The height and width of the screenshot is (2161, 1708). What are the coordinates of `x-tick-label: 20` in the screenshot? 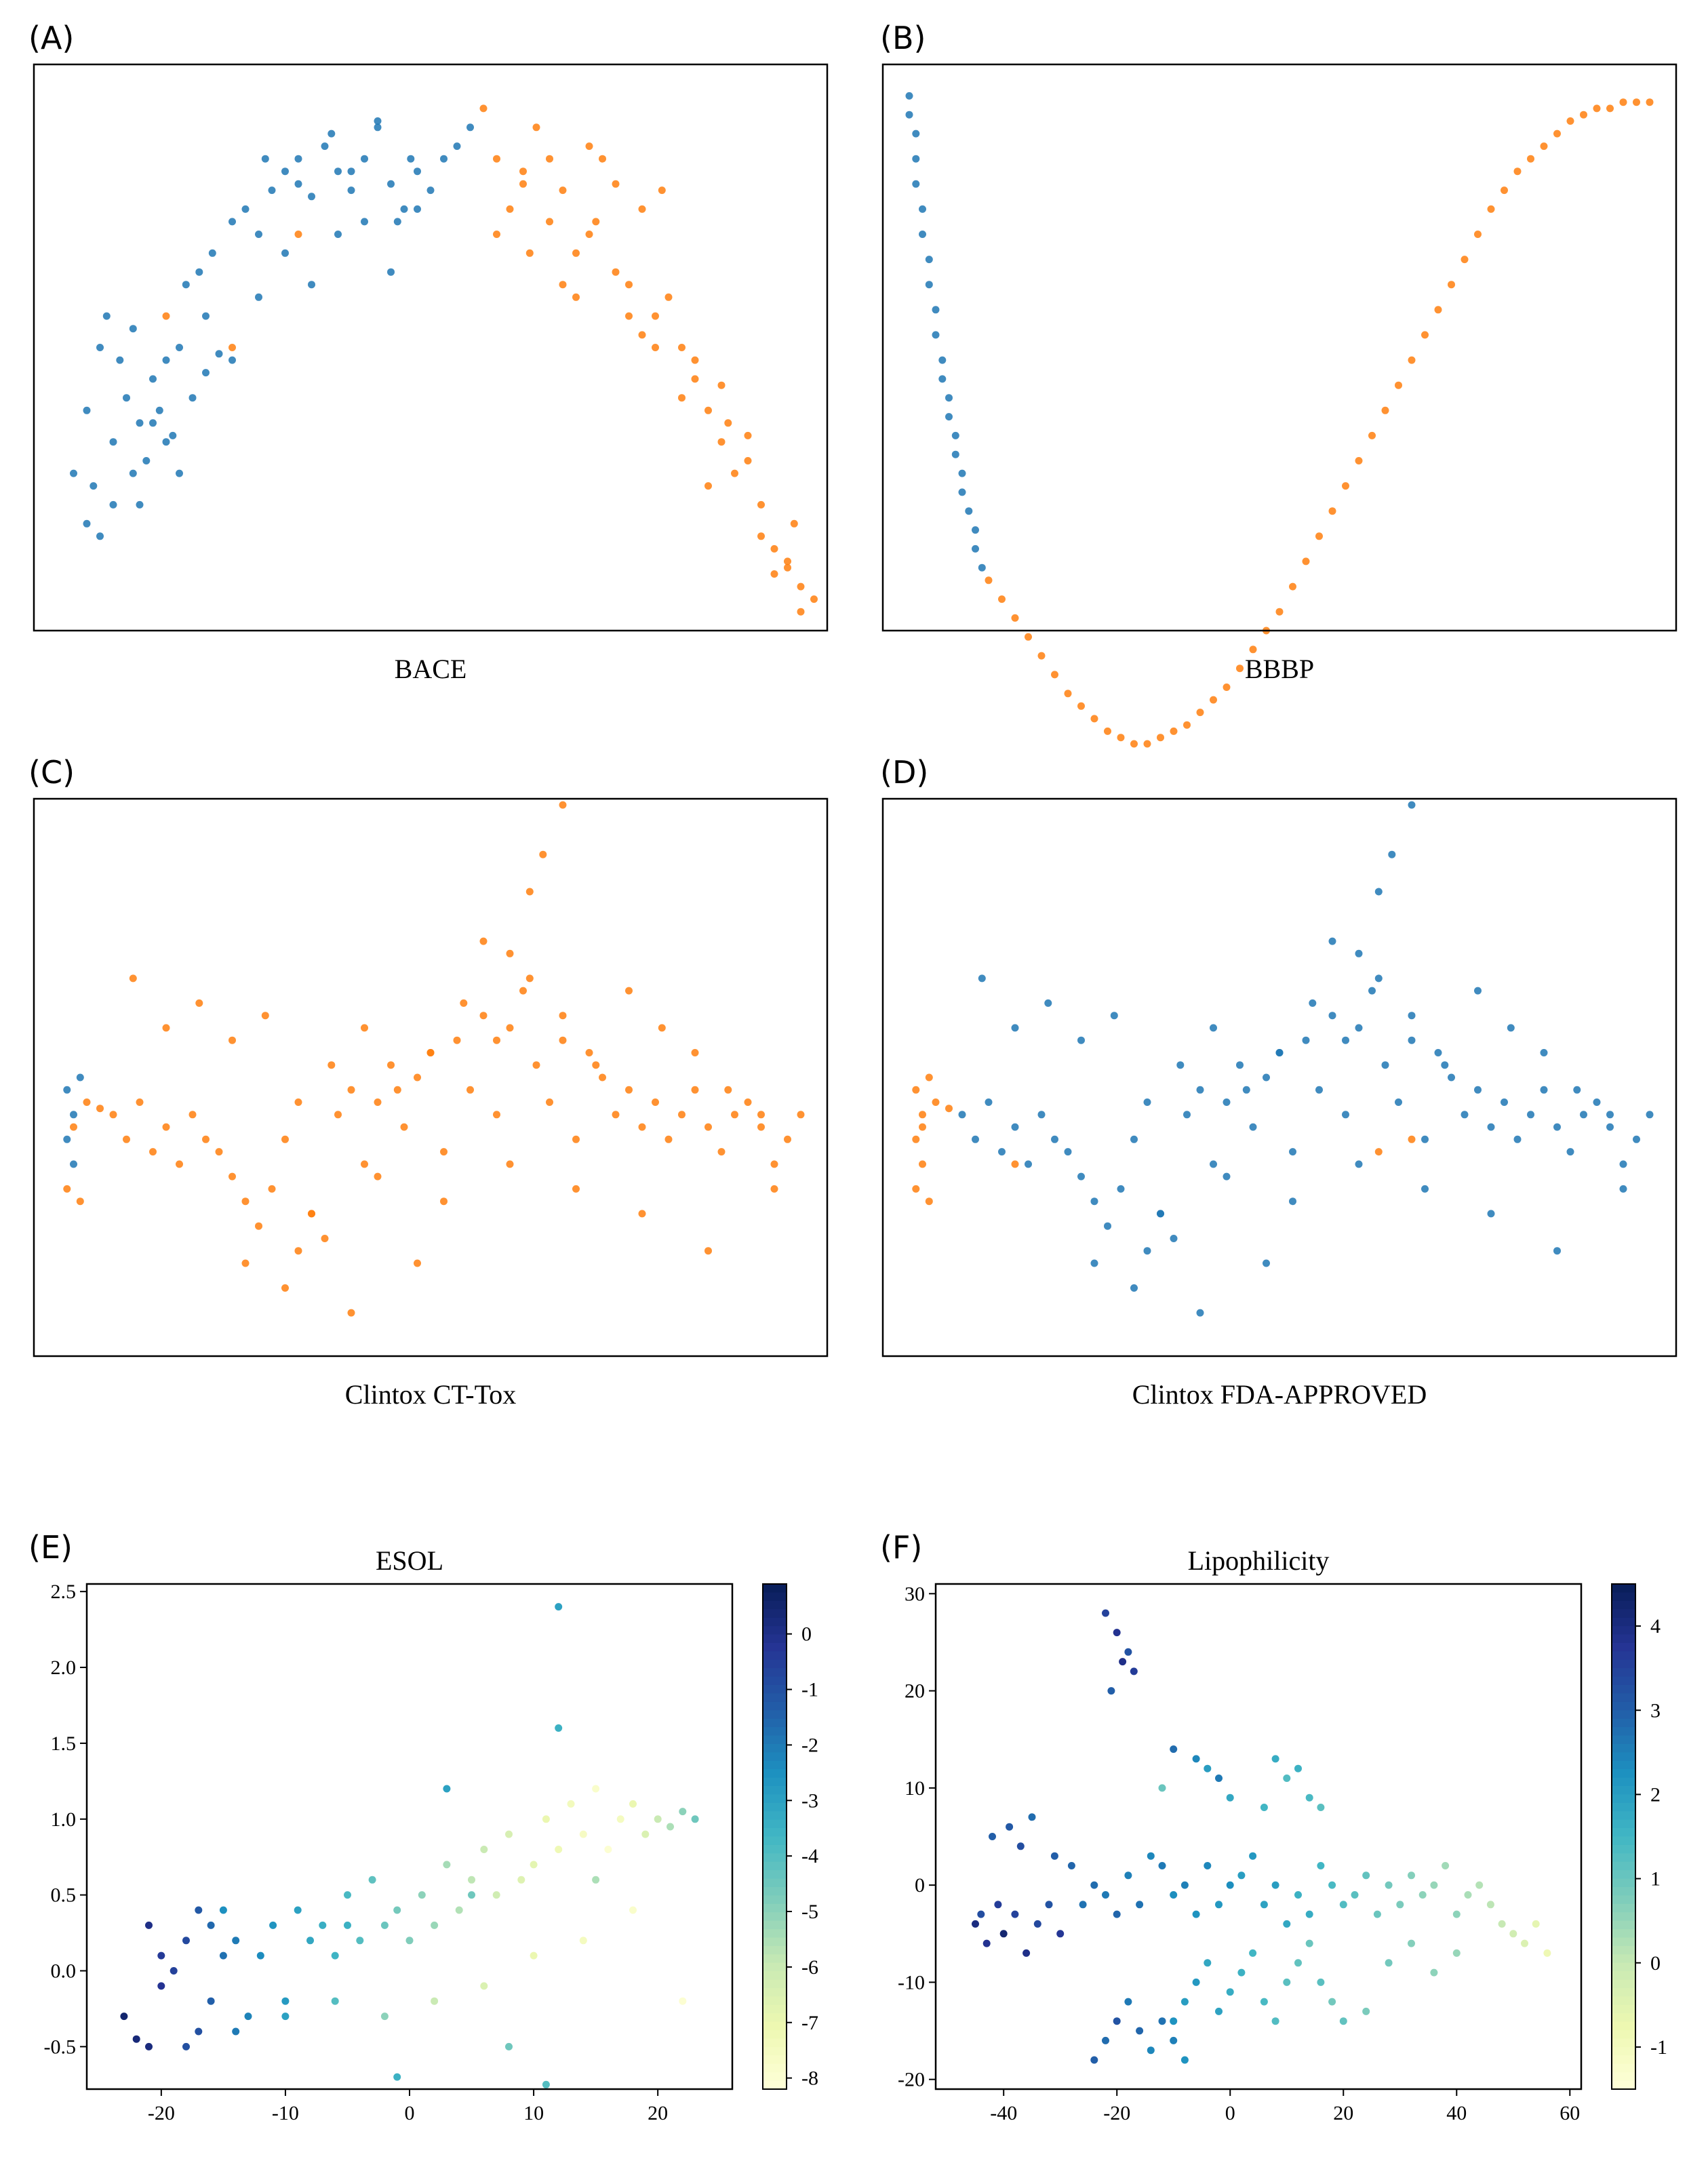 It's located at (658, 2113).